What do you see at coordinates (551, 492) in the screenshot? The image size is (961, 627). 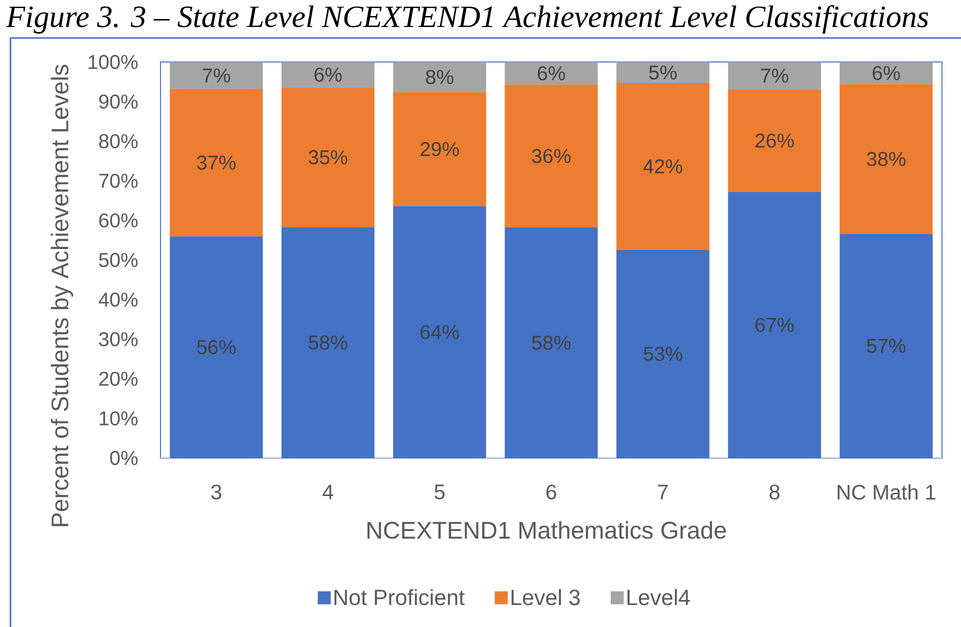 I see `x-tick-label: 6` at bounding box center [551, 492].